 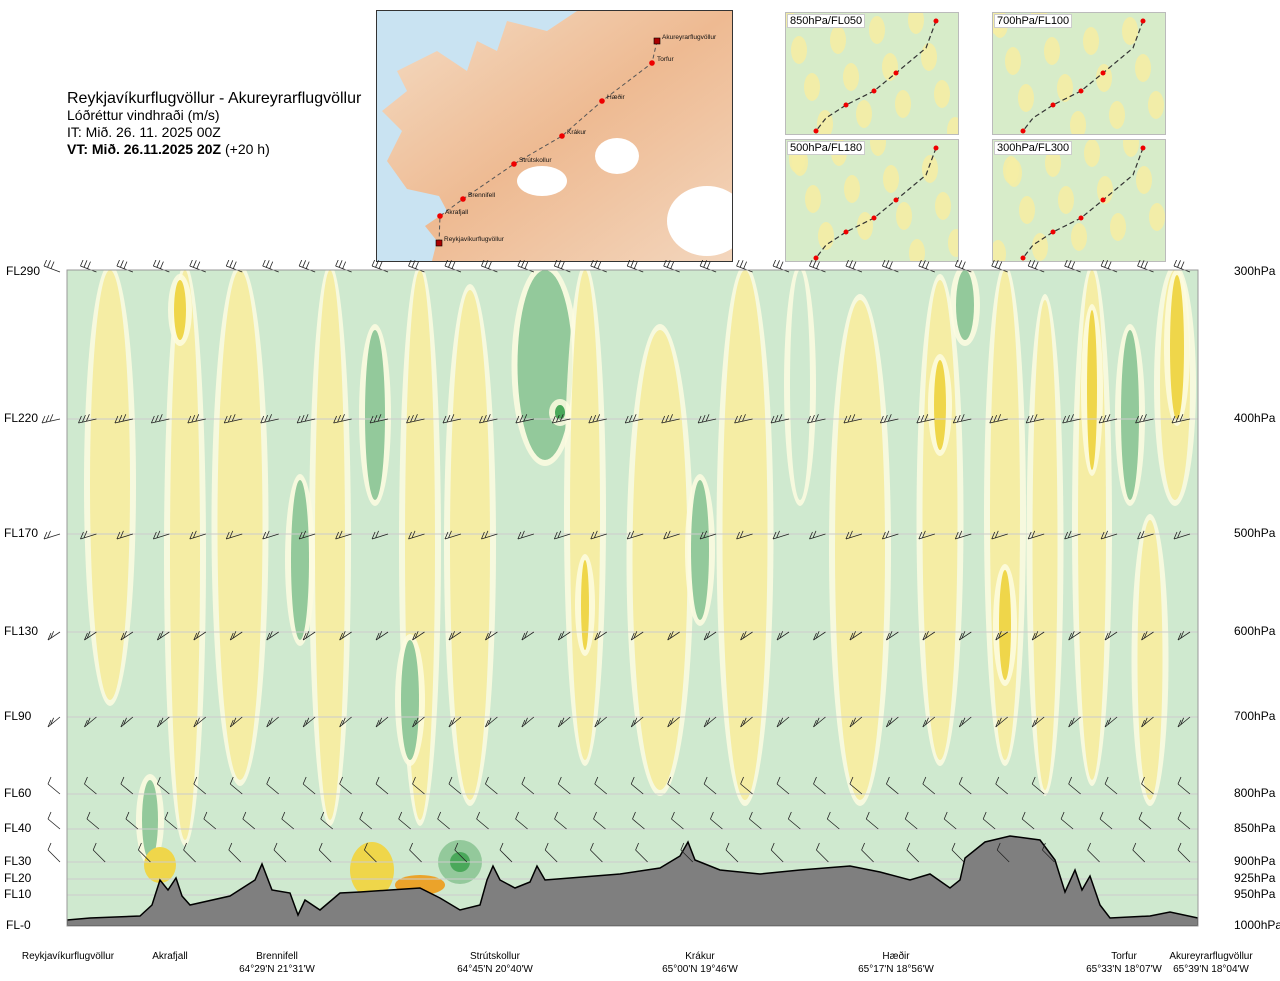 I want to click on waypoint-label: Strútskollur, so click(x=535, y=160).